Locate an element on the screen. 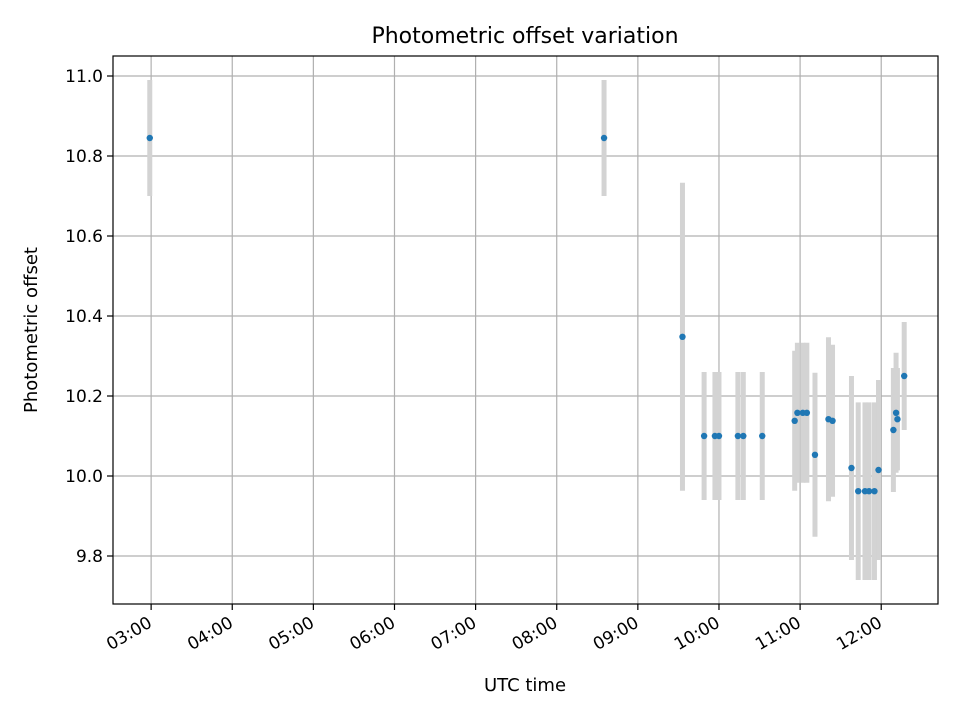 Image resolution: width=960 pixels, height=720 pixels. y-tick-label: 10.2 is located at coordinates (84, 397).